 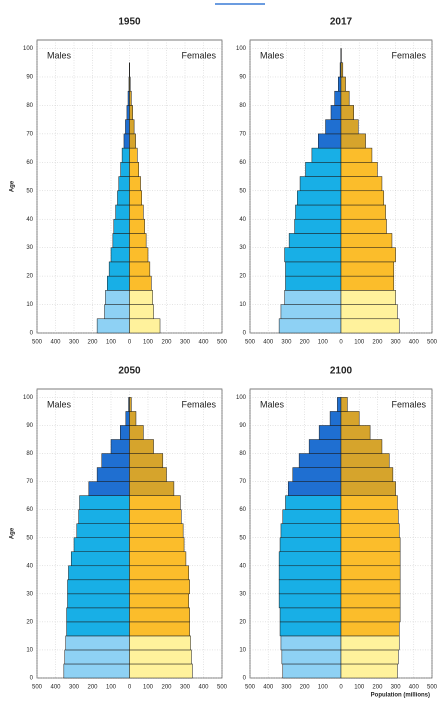 What do you see at coordinates (129, 22) in the screenshot?
I see `chart-title: 1950` at bounding box center [129, 22].